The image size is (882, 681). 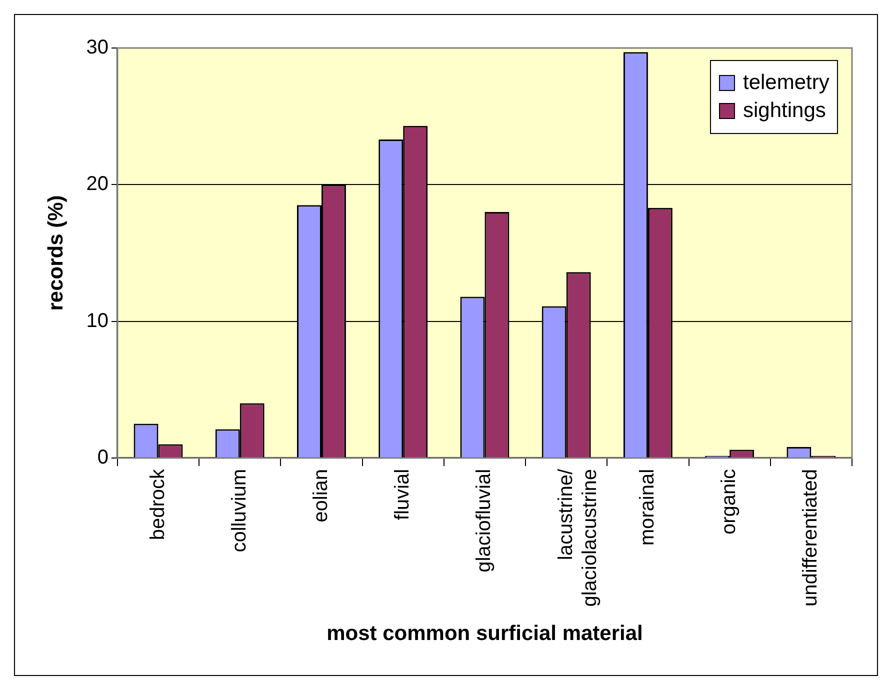 What do you see at coordinates (56, 253) in the screenshot?
I see `y-axis-title: records (%)` at bounding box center [56, 253].